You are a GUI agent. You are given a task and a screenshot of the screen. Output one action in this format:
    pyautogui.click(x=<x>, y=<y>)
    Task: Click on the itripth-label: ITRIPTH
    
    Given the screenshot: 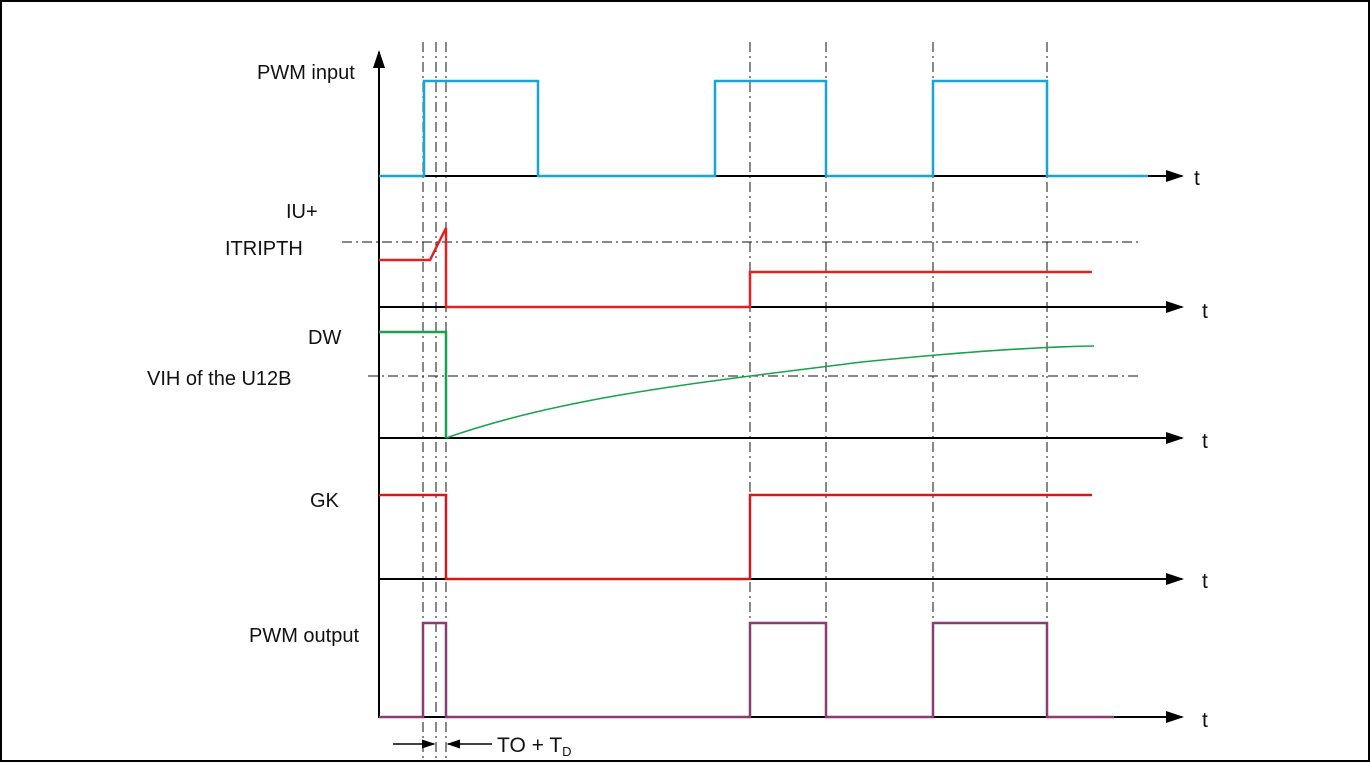 What is the action you would take?
    pyautogui.click(x=264, y=249)
    